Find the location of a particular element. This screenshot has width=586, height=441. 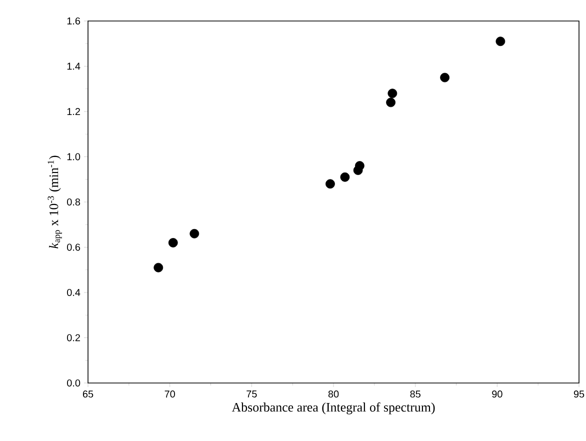

y-tick-label: 1.2 is located at coordinates (73, 111).